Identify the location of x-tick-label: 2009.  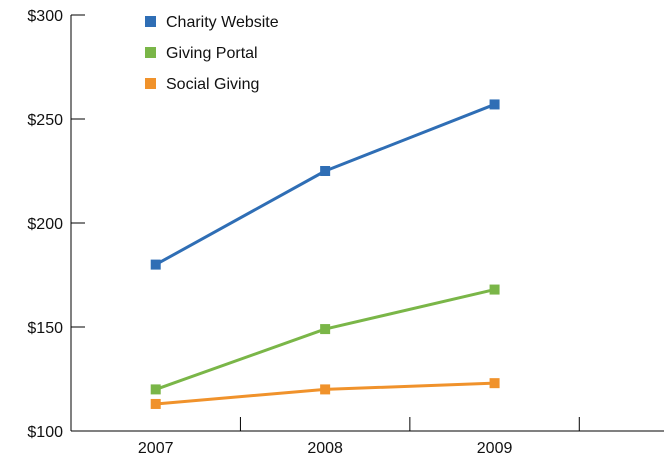
(495, 448).